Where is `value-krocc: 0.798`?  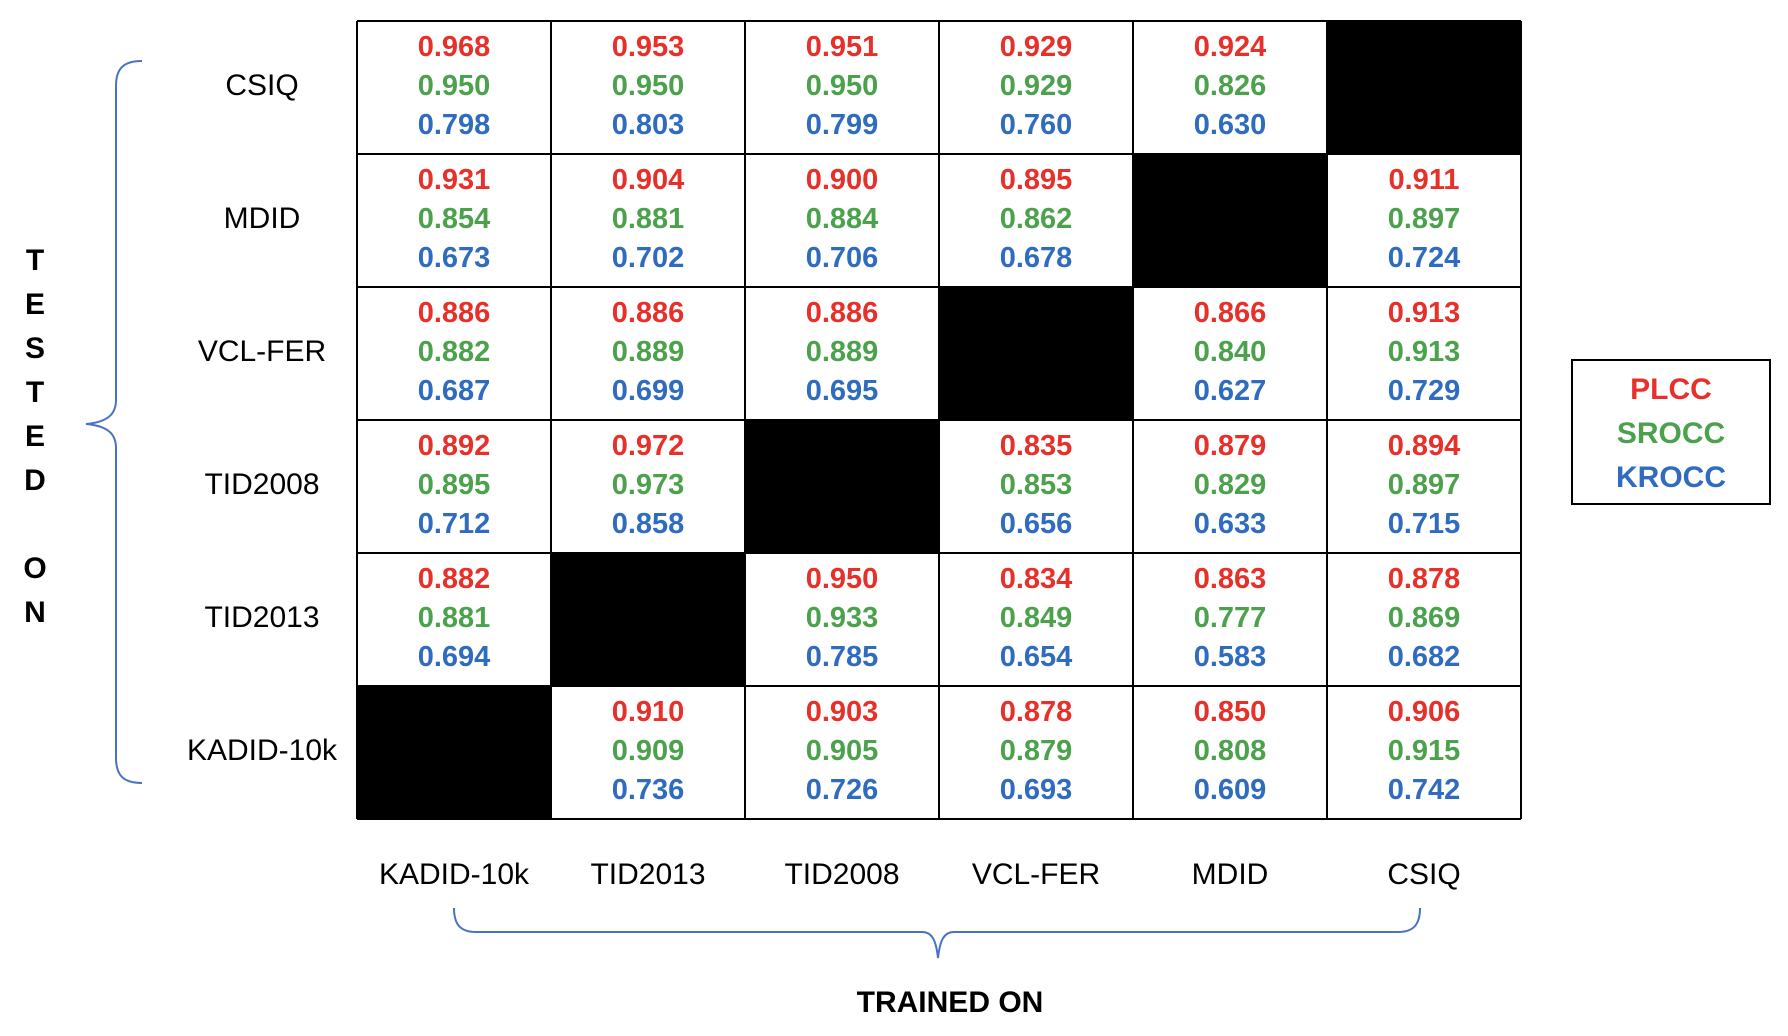
value-krocc: 0.798 is located at coordinates (454, 125).